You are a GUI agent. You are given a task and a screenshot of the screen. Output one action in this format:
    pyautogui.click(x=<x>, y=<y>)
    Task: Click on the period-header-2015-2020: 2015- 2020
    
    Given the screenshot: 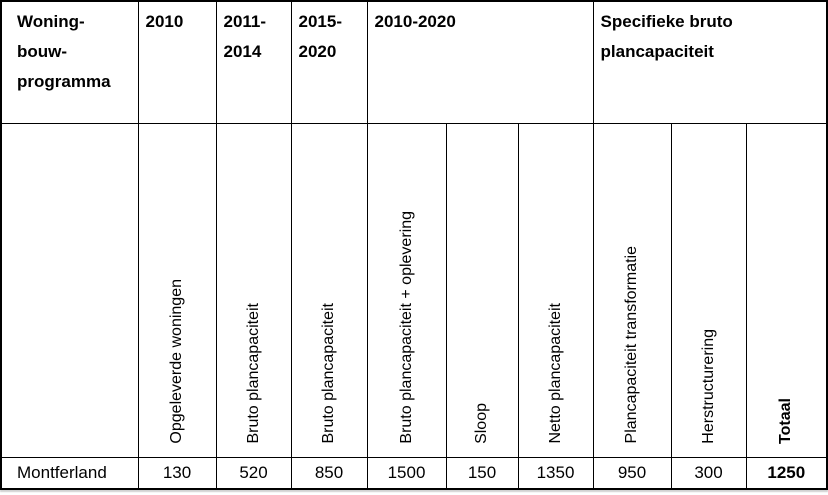 What is the action you would take?
    pyautogui.click(x=329, y=62)
    